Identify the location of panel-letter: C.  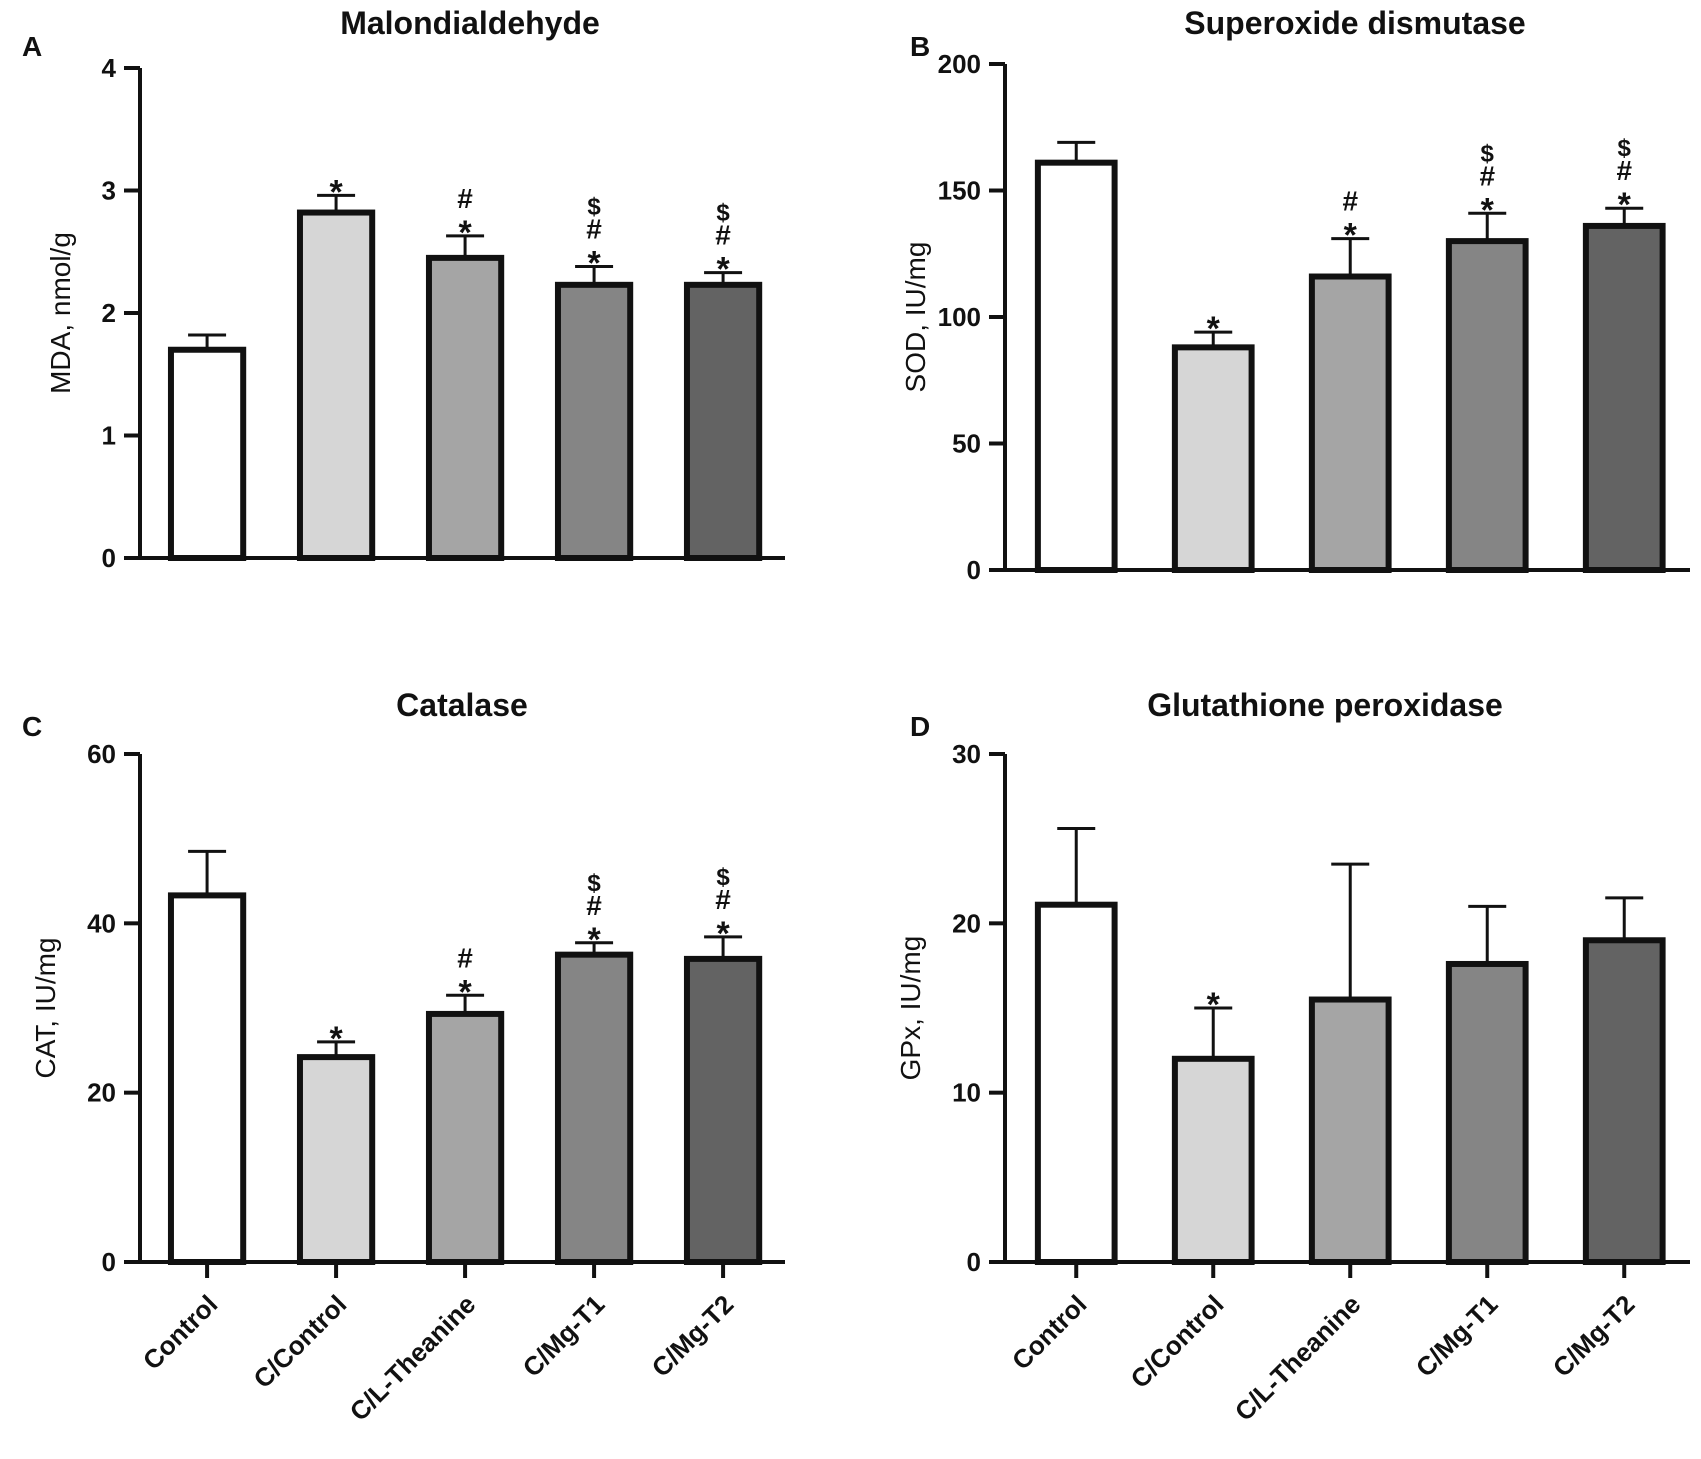
(32, 726).